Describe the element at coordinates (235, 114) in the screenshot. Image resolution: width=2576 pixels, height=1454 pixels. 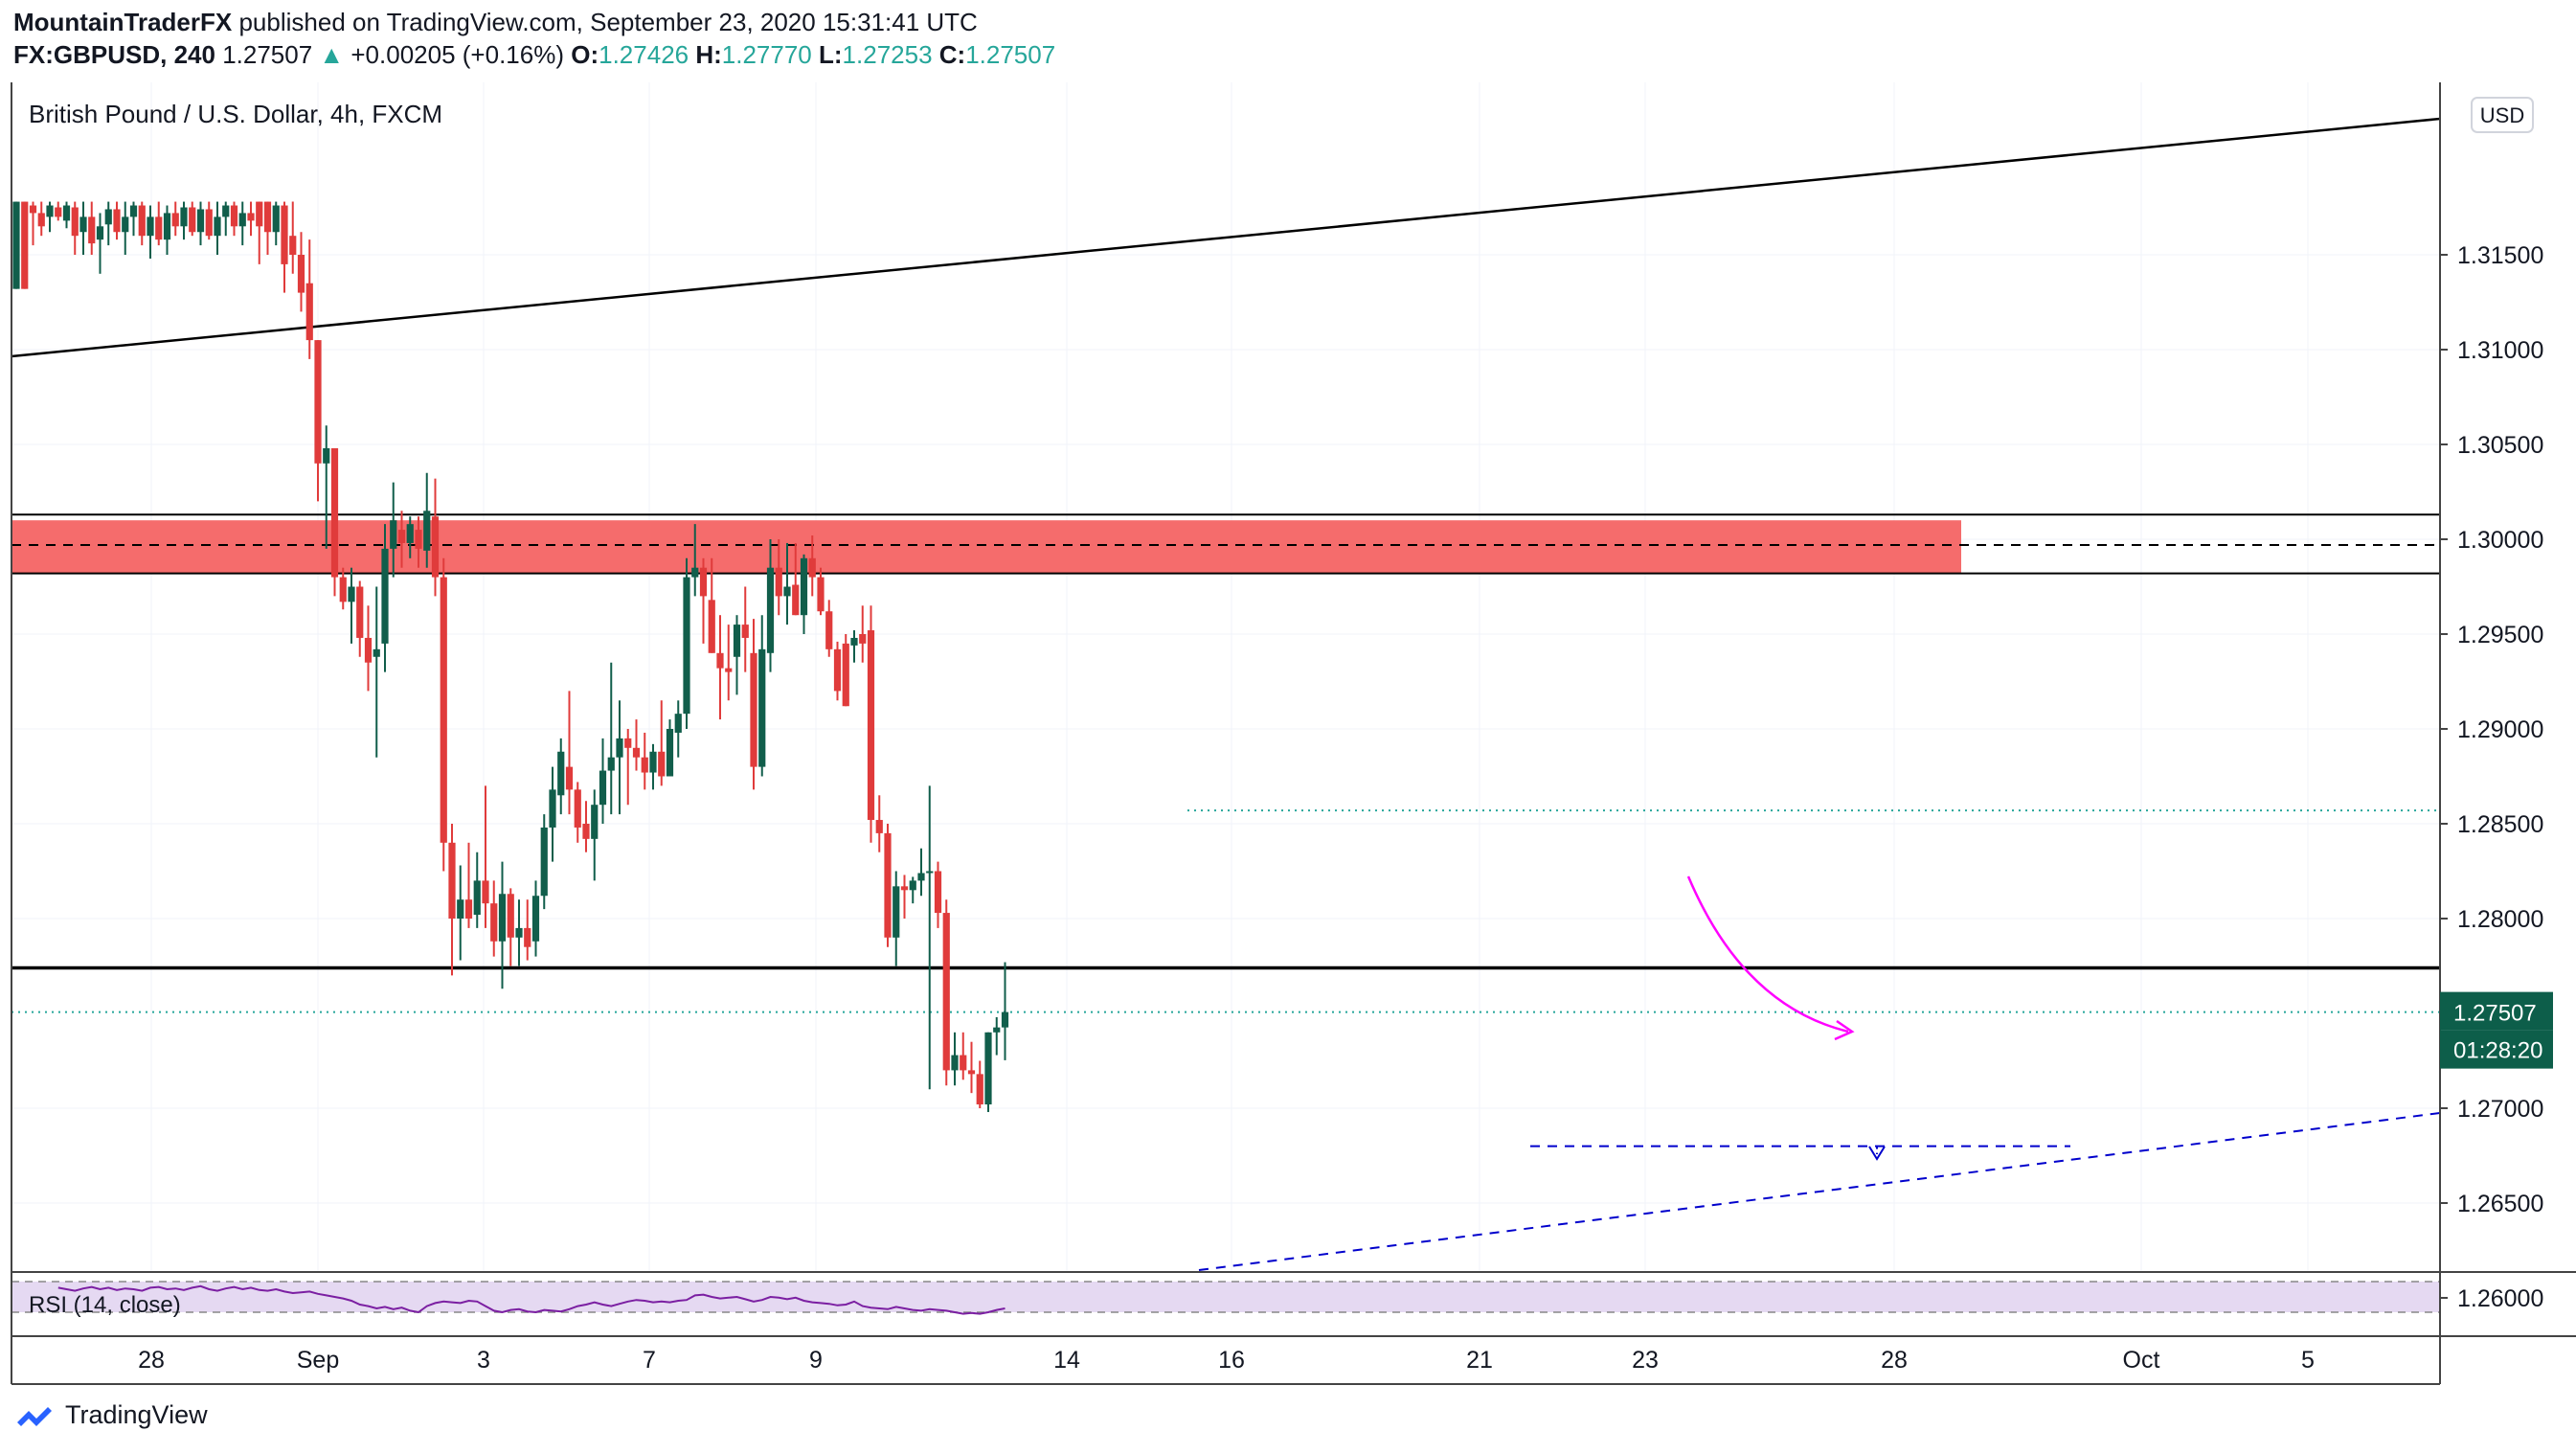
I see `pane-title: British Pound / U.S. Dollar, 4h, FXCM` at that location.